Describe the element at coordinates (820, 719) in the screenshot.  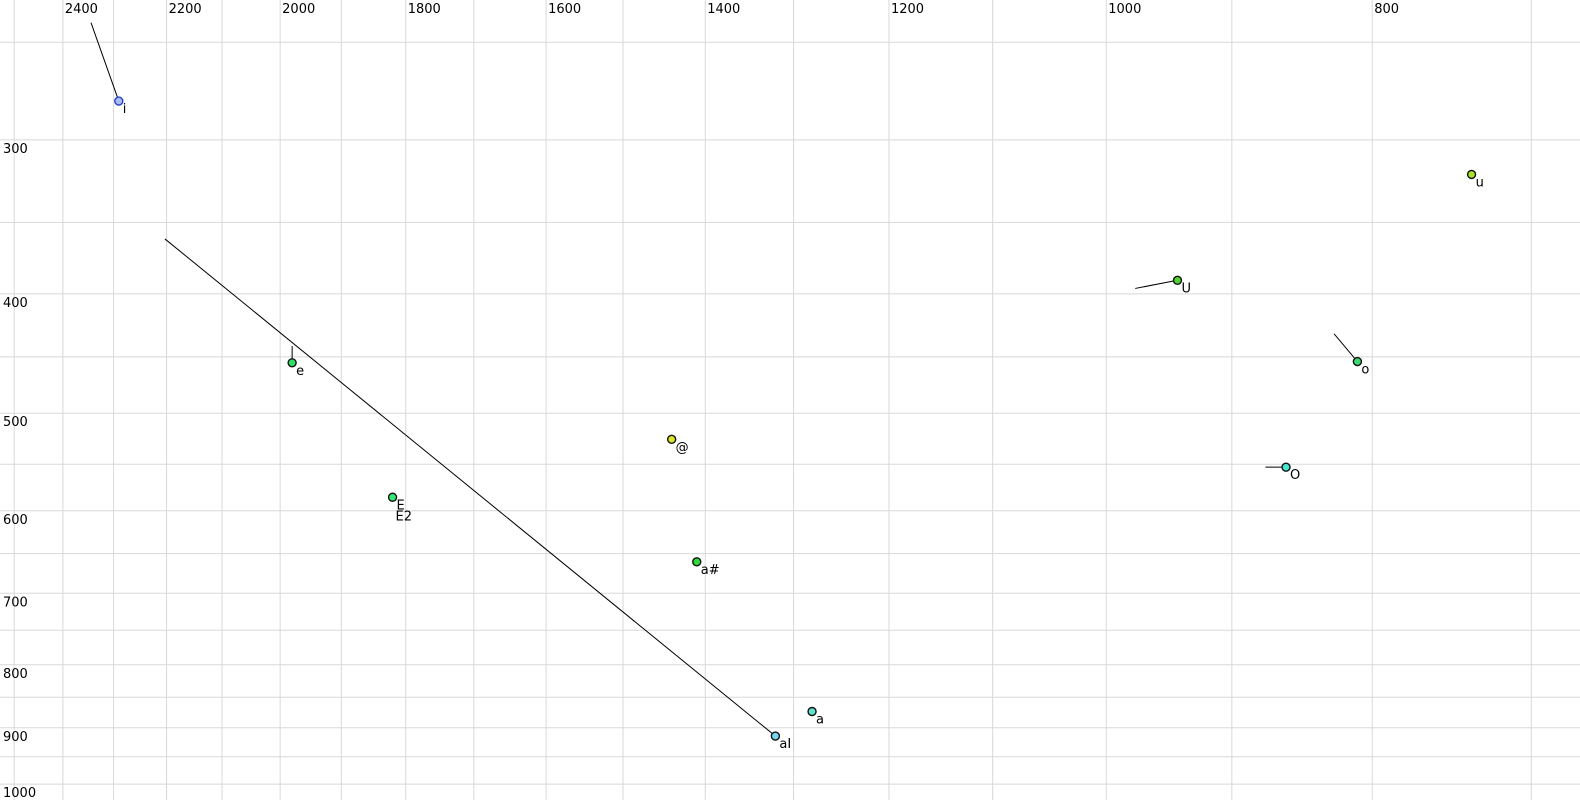
I see `point-label: a` at that location.